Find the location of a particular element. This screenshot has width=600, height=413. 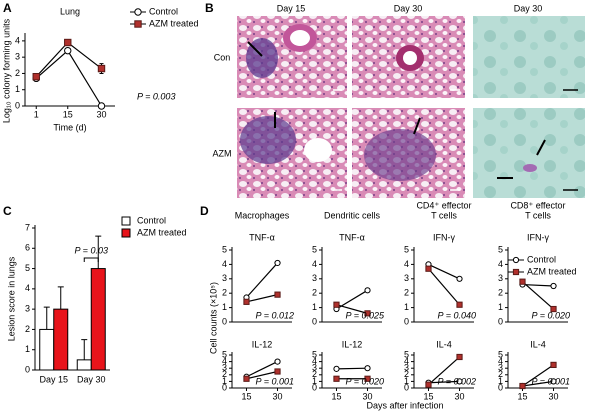

p-value: P = 0.03 is located at coordinates (91, 250).